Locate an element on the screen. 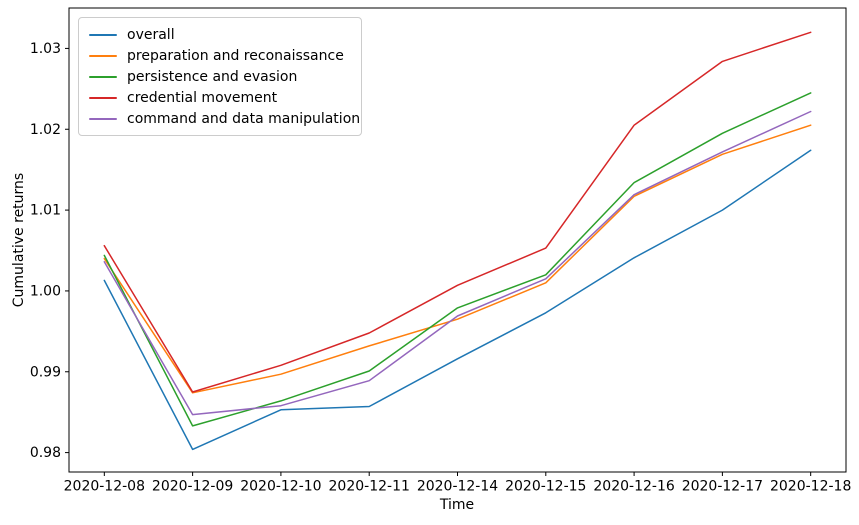 This screenshot has height=525, width=859. legend-label: overall is located at coordinates (151, 34).